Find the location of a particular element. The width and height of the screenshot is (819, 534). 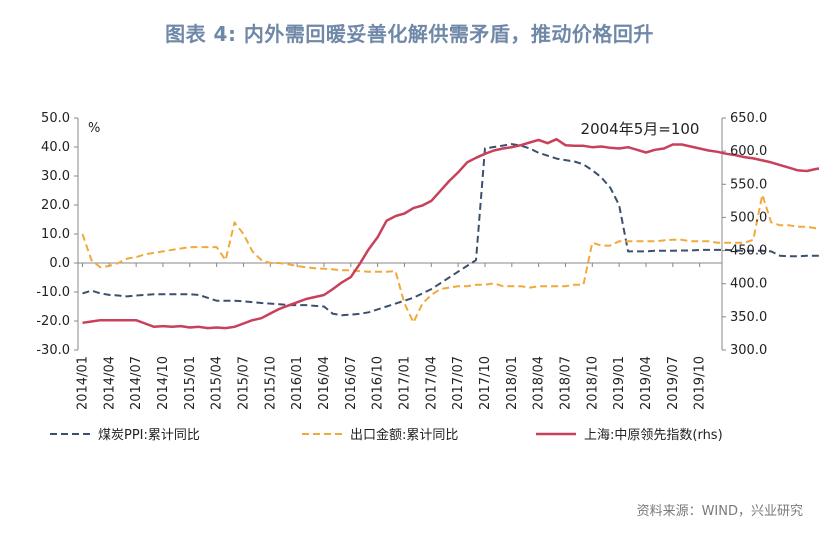

right-tick-label: 600.0 is located at coordinates (748, 151).